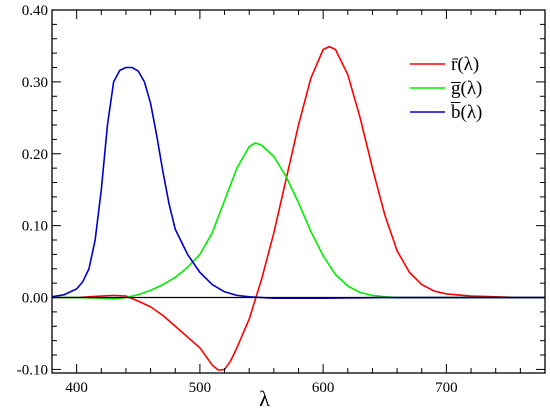 The height and width of the screenshot is (413, 550). Describe the element at coordinates (264, 398) in the screenshot. I see `x-axis-label: λ` at that location.